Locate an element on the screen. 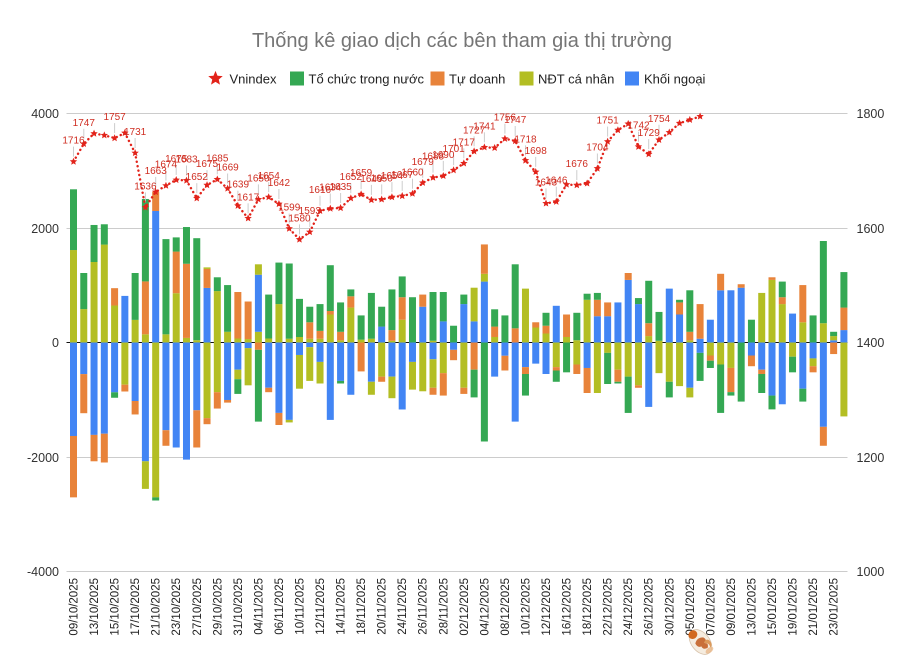 The width and height of the screenshot is (911, 670). svg-text: 2000 is located at coordinates (45, 229).